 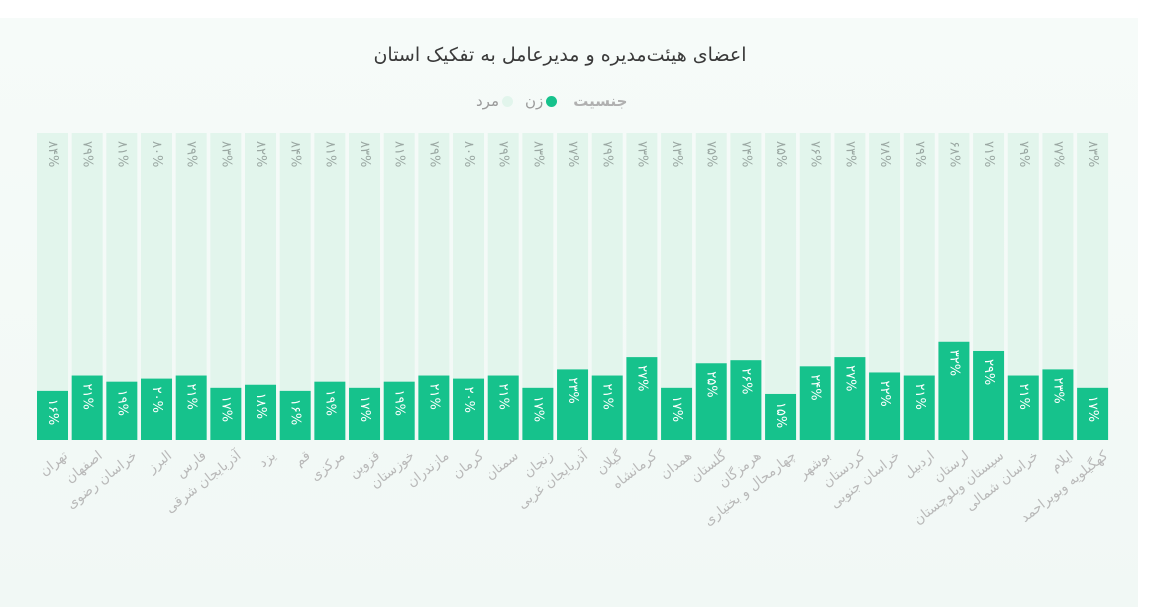 What do you see at coordinates (541, 101) in the screenshot?
I see `legend-entry-women: زن` at bounding box center [541, 101].